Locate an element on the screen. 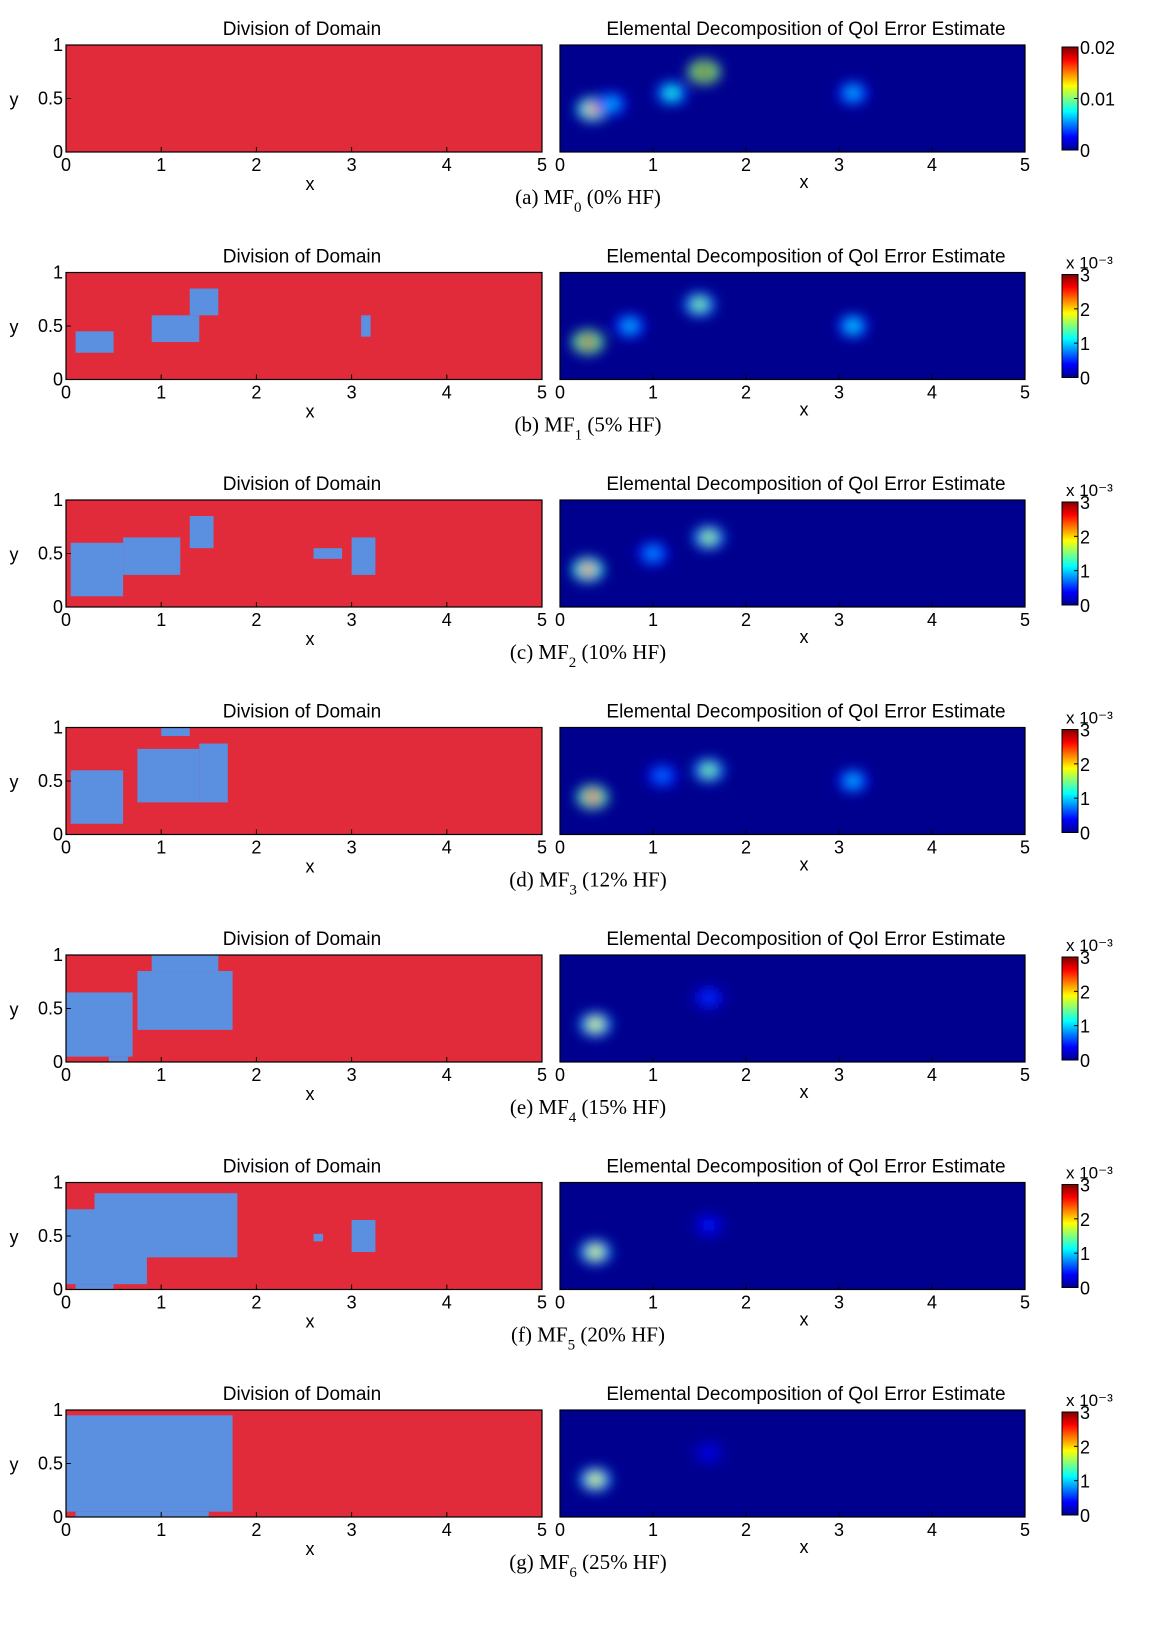  panel-caption: (d) MF3 (12% HF) is located at coordinates (587, 883).